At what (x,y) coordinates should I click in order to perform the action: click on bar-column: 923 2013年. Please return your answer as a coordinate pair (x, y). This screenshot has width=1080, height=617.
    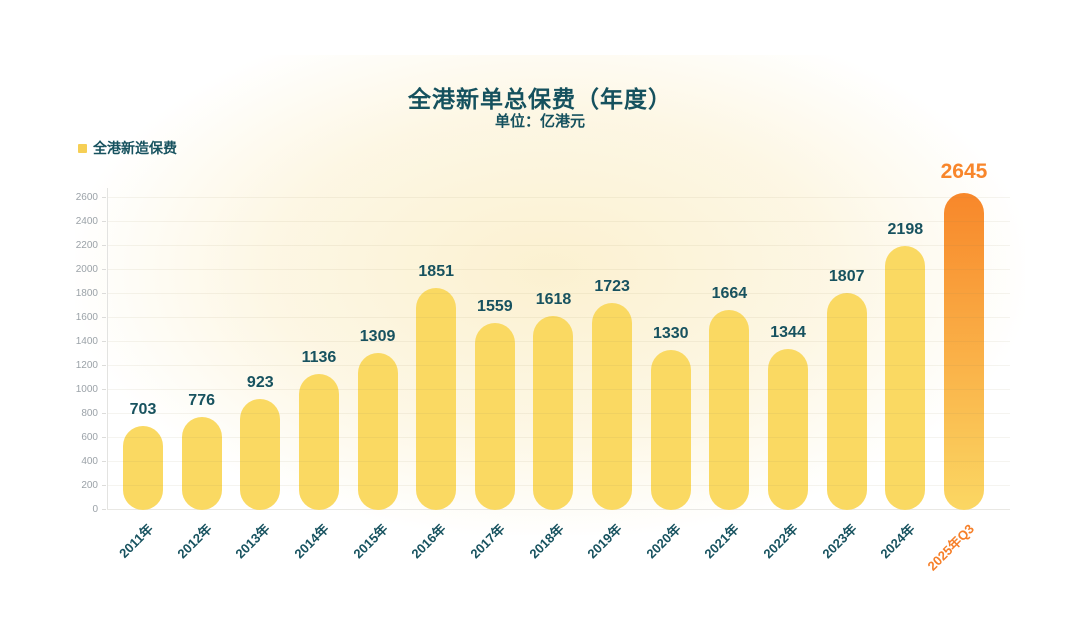
    Looking at the image, I should click on (257, 374).